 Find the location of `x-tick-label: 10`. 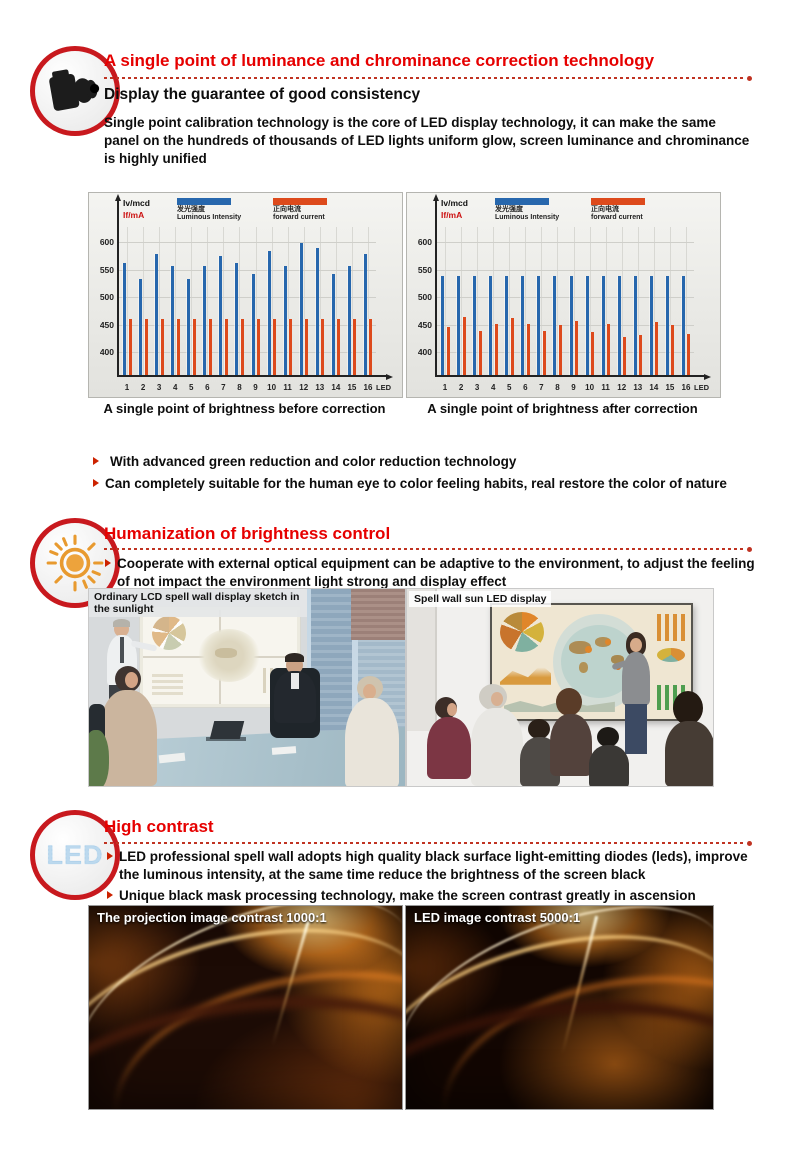

x-tick-label: 10 is located at coordinates (272, 387).